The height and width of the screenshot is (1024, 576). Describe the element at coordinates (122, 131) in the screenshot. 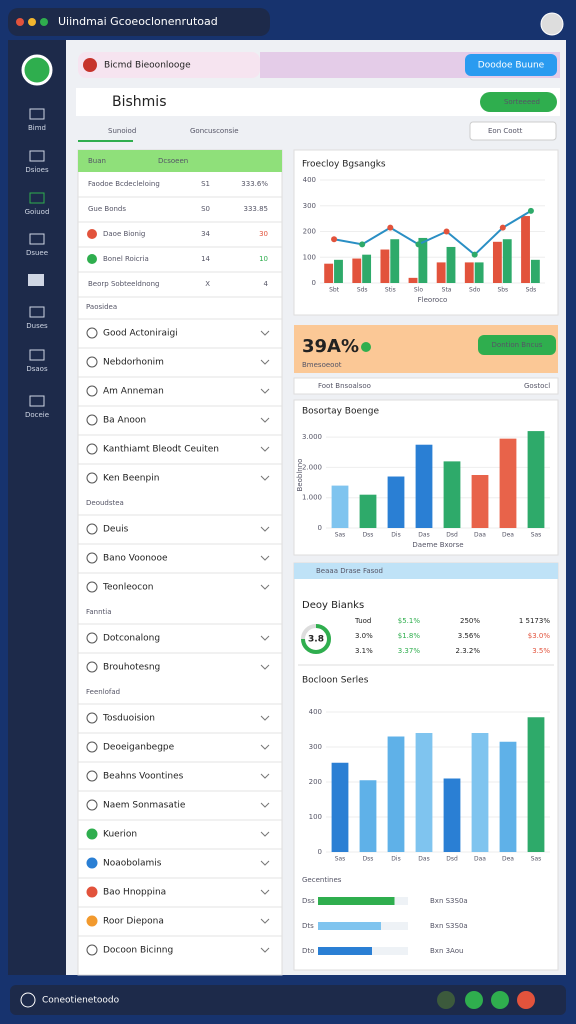

I see `tab: Sunoiod` at that location.